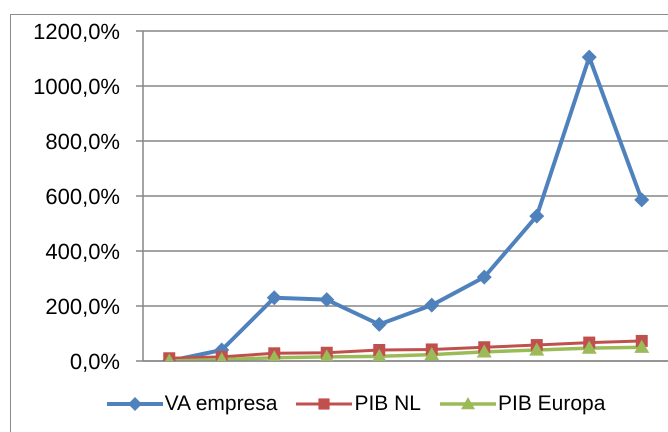  What do you see at coordinates (95, 361) in the screenshot?
I see `y-tick-label: 0,0%` at bounding box center [95, 361].